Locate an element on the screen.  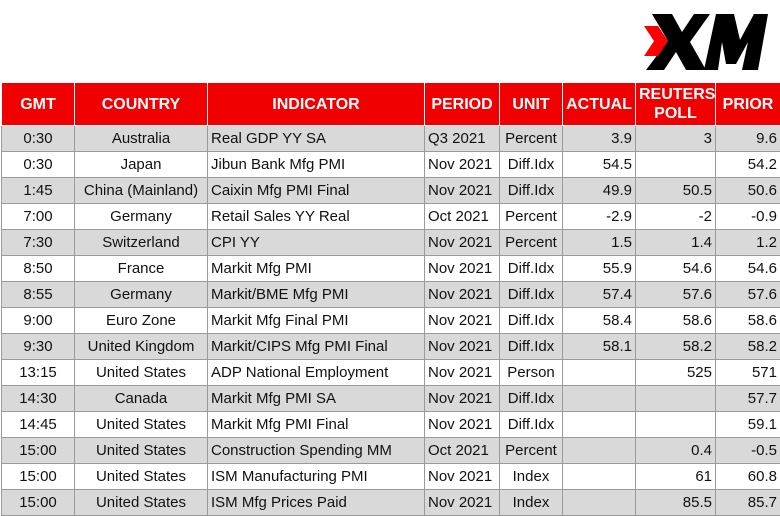
reuters-poll-cell: 58.6 is located at coordinates (676, 321).